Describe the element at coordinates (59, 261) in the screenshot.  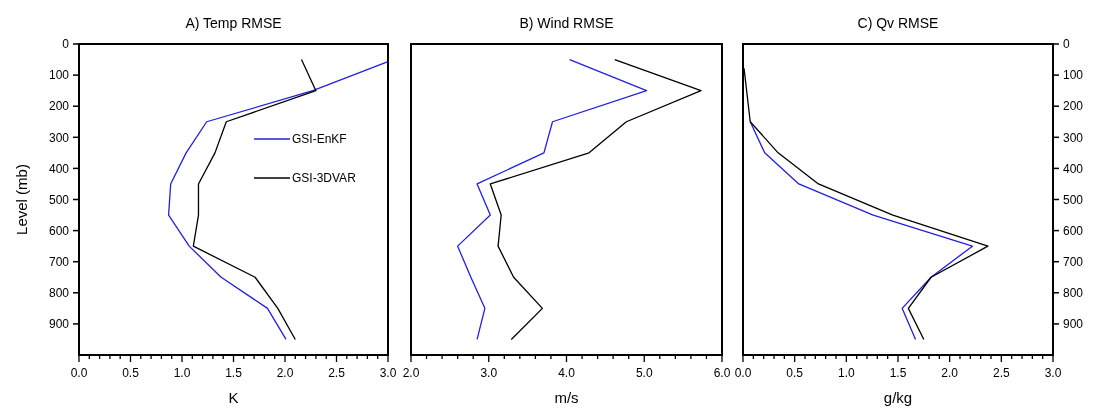
I see `y-tick-label: 700` at that location.